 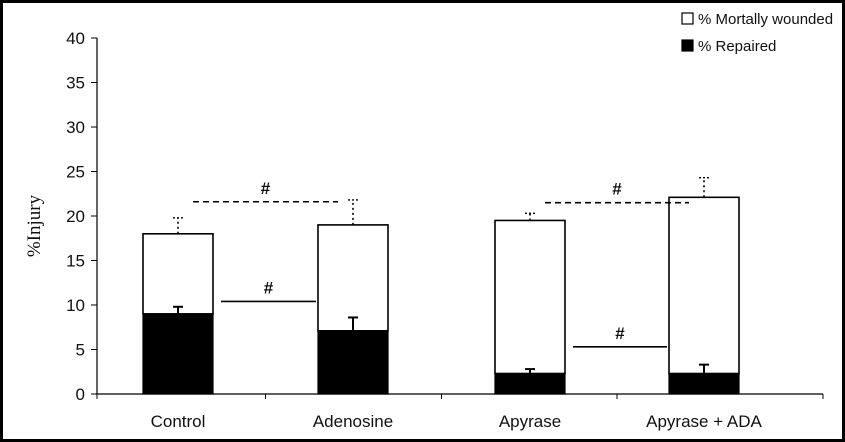 I want to click on y-tick-label: 35, so click(x=75, y=83).